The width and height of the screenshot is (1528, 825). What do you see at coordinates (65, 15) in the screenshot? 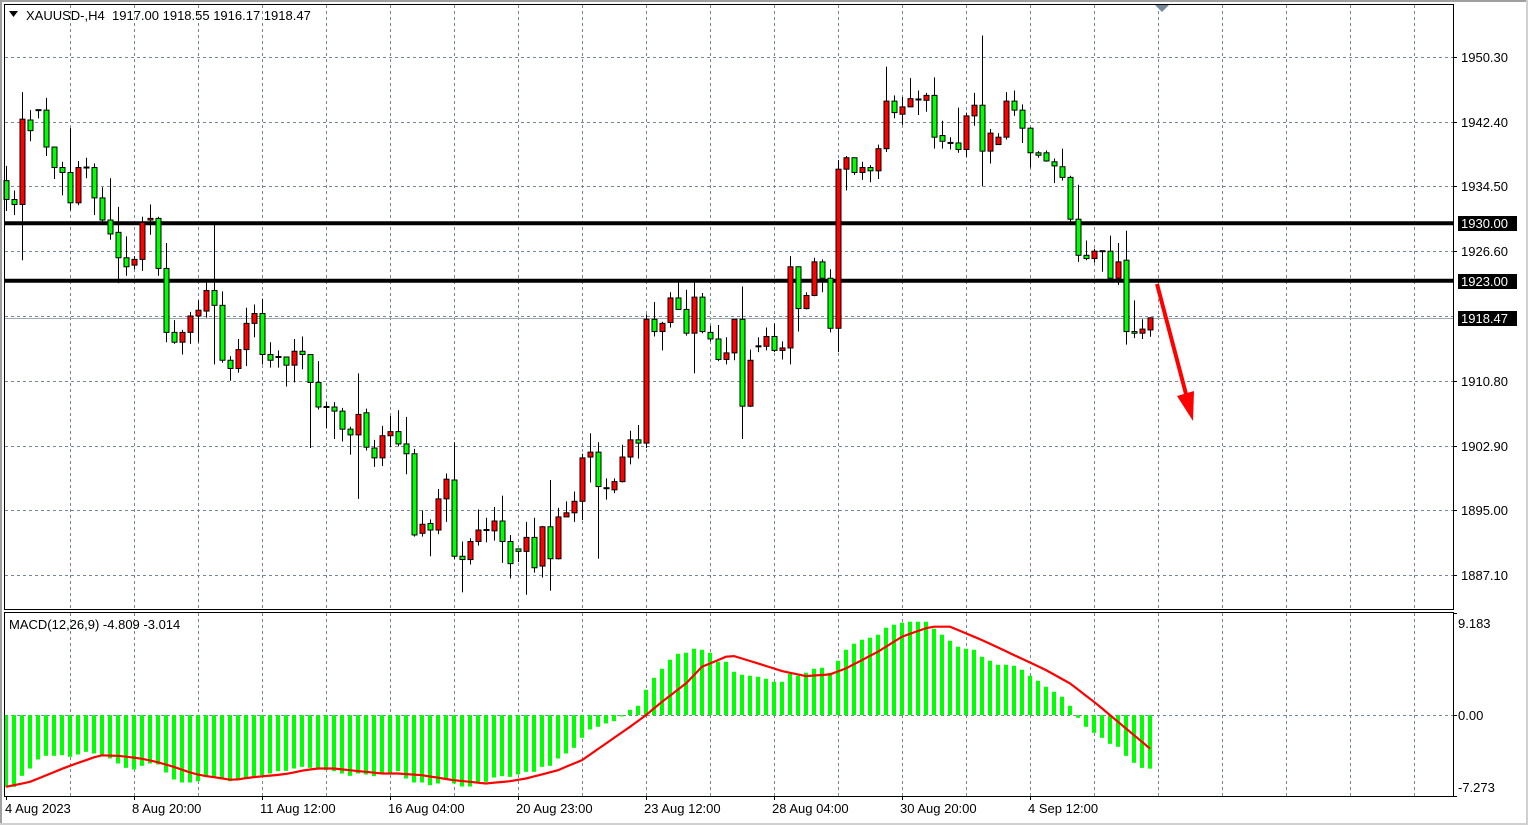
I see `symbol-label: XAUUSD-,H4` at bounding box center [65, 15].